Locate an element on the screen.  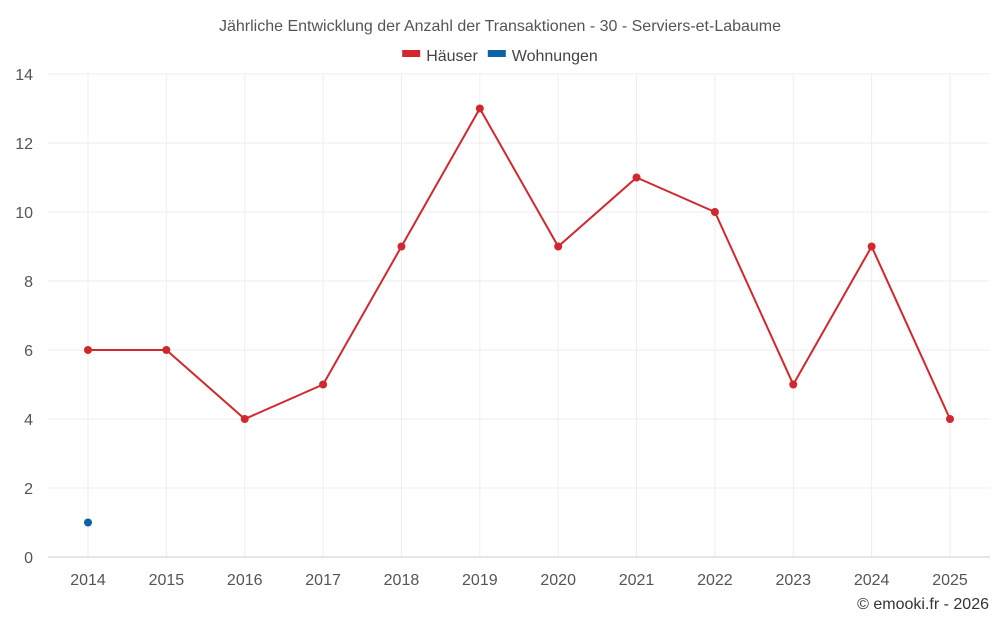
y-tick-label: 4 is located at coordinates (28, 420).